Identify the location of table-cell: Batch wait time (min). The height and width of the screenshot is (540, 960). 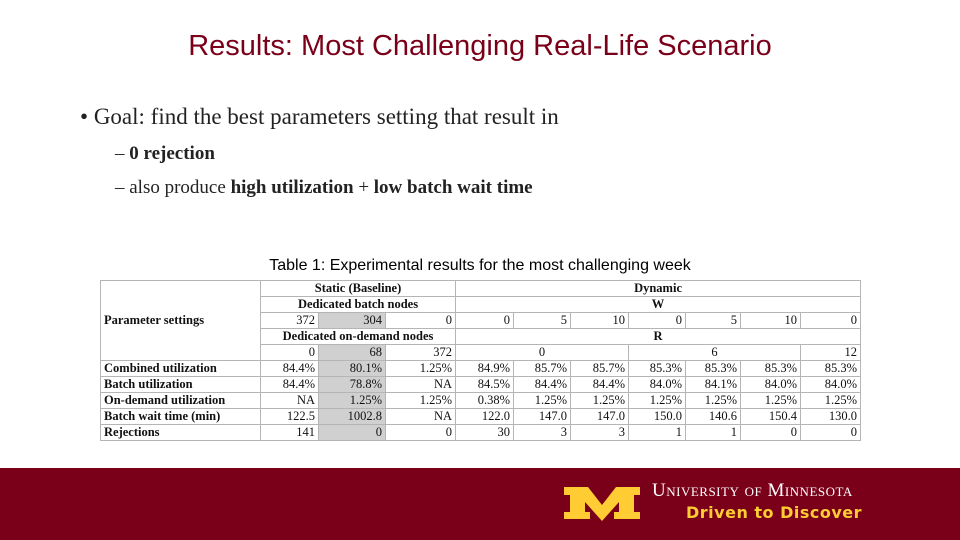
(180, 416).